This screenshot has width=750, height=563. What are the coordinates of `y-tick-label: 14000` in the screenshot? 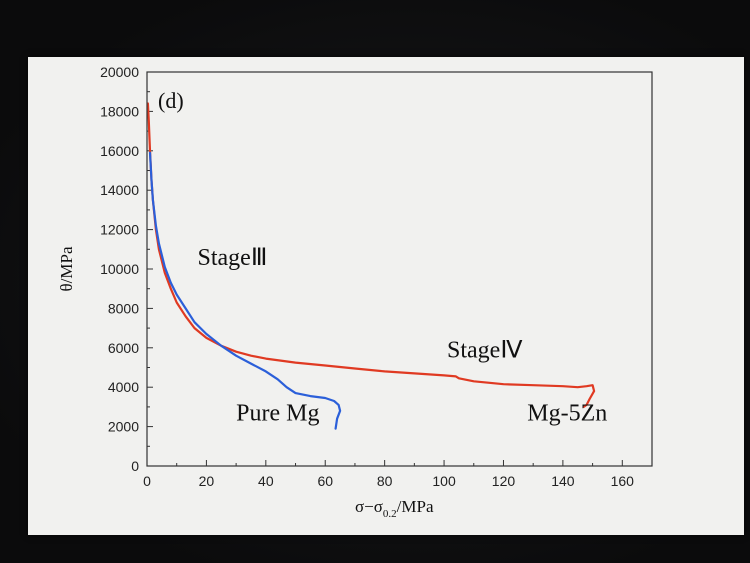 It's located at (119, 190).